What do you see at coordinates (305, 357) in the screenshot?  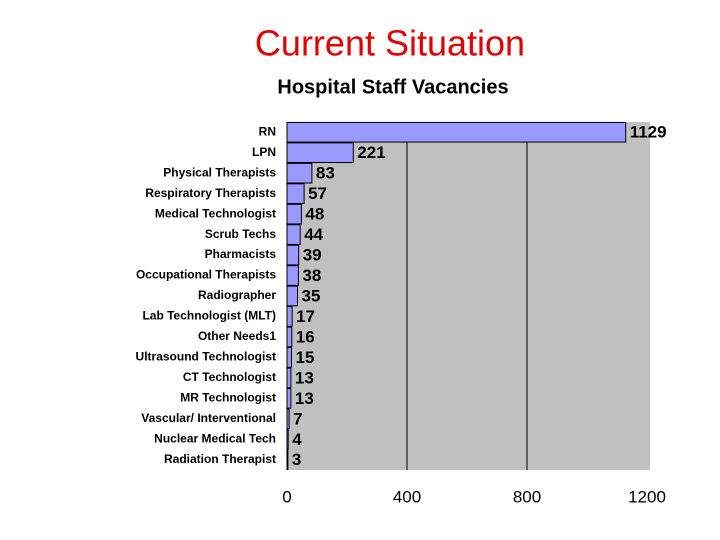 I see `value-label: 15` at bounding box center [305, 357].